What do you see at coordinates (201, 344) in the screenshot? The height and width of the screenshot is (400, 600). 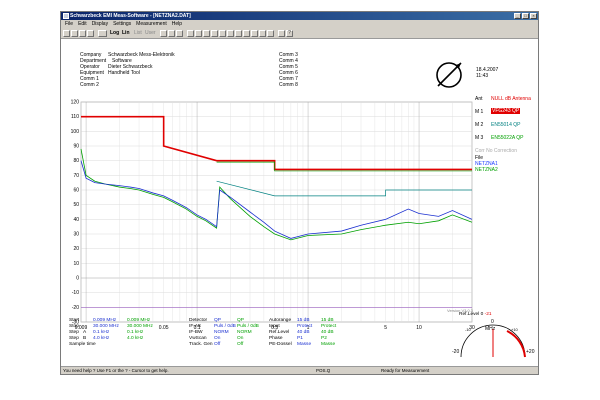 I see `settings-cell: Track. Gen` at bounding box center [201, 344].